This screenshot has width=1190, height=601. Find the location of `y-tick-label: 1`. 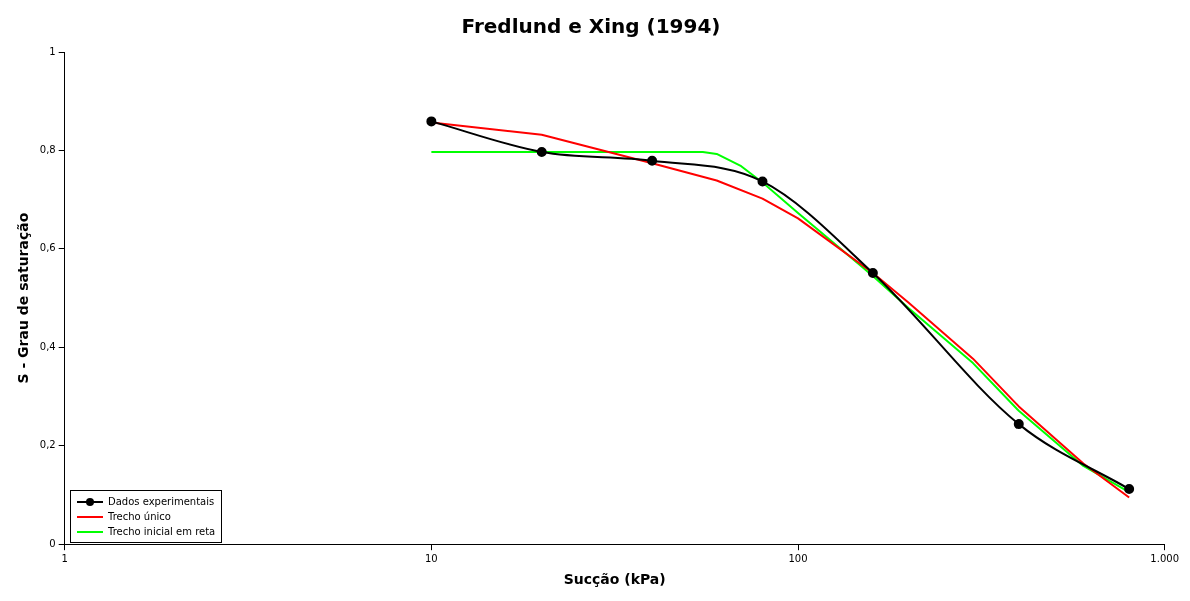

y-tick-label: 1 is located at coordinates (52, 51).